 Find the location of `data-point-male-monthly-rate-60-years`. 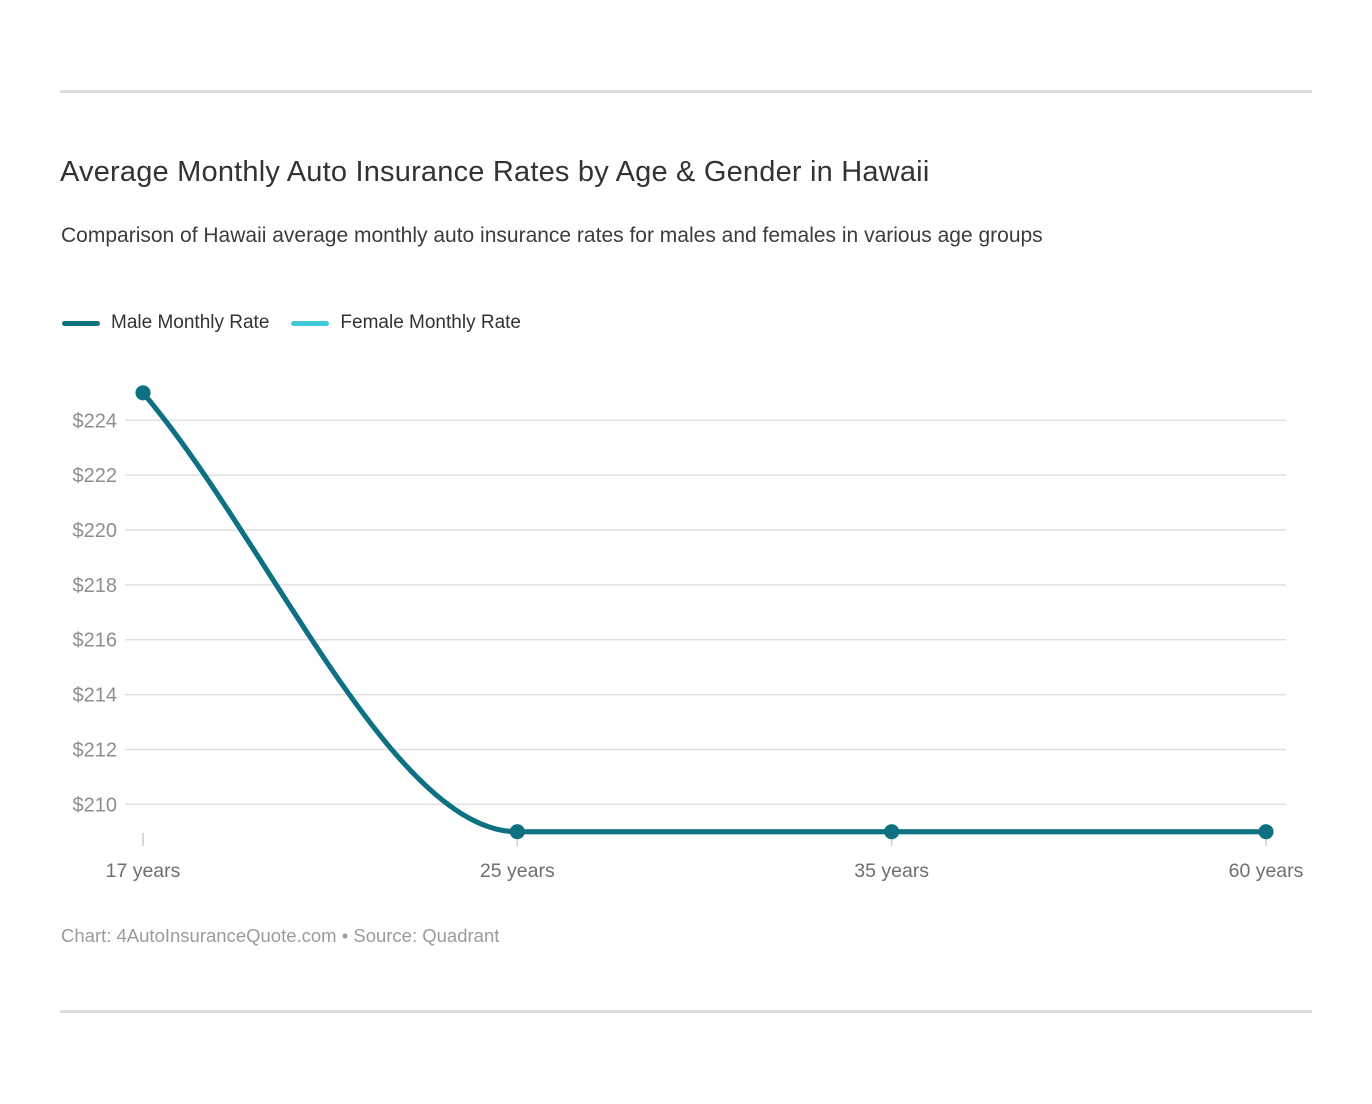

data-point-male-monthly-rate-60-years is located at coordinates (1266, 832).